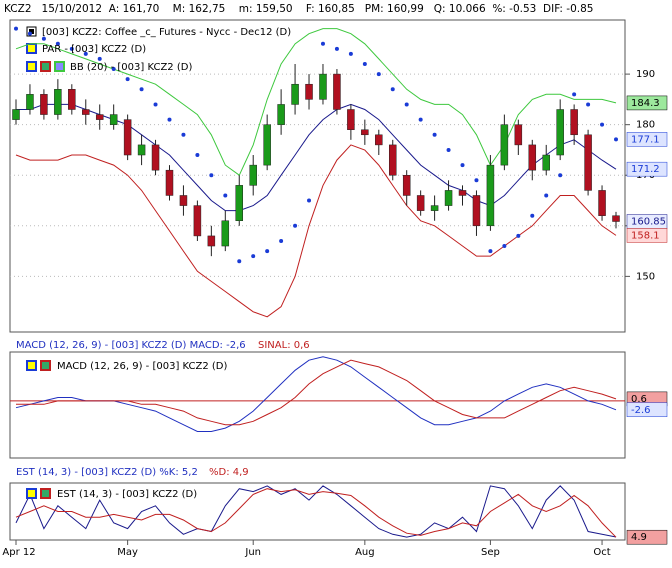 The height and width of the screenshot is (568, 672). Describe the element at coordinates (252, 552) in the screenshot. I see `x-tick-label: Jun` at that location.